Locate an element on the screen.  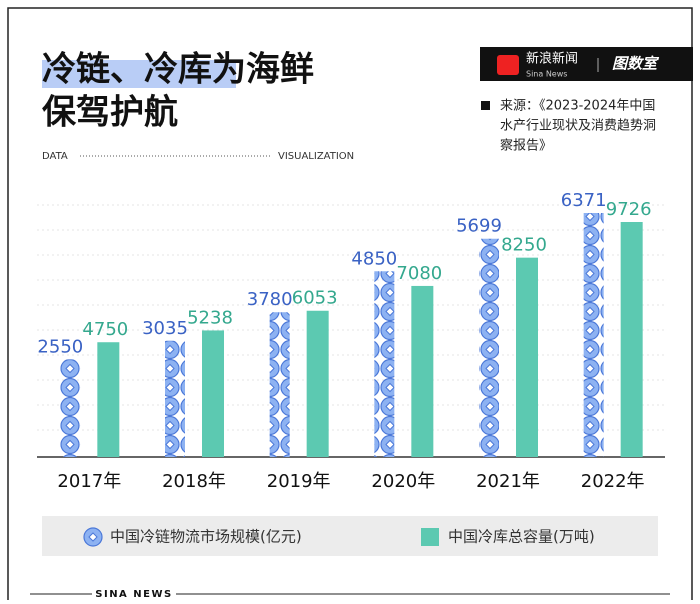
data-label: DATA is located at coordinates (55, 156).